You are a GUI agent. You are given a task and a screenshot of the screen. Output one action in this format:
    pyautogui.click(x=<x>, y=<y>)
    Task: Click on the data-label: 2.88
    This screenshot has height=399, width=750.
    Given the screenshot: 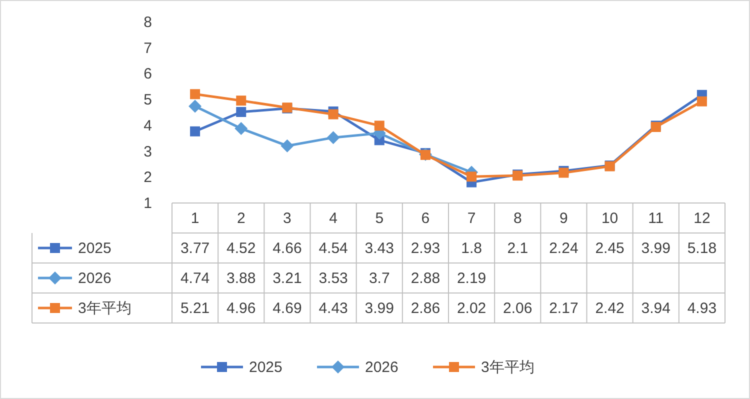 What is the action you would take?
    pyautogui.click(x=425, y=278)
    